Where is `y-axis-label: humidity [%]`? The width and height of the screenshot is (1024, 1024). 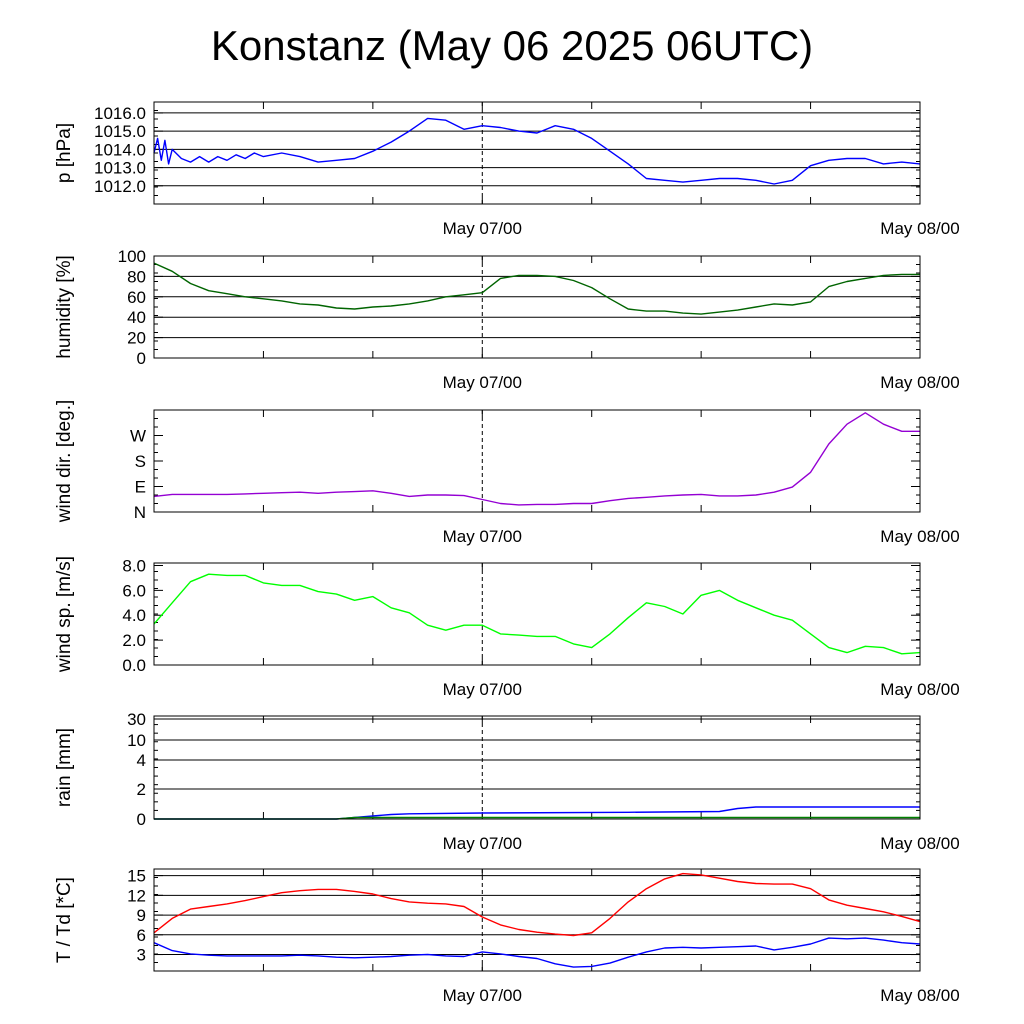
y-axis-label: humidity [%] is located at coordinates (64, 306).